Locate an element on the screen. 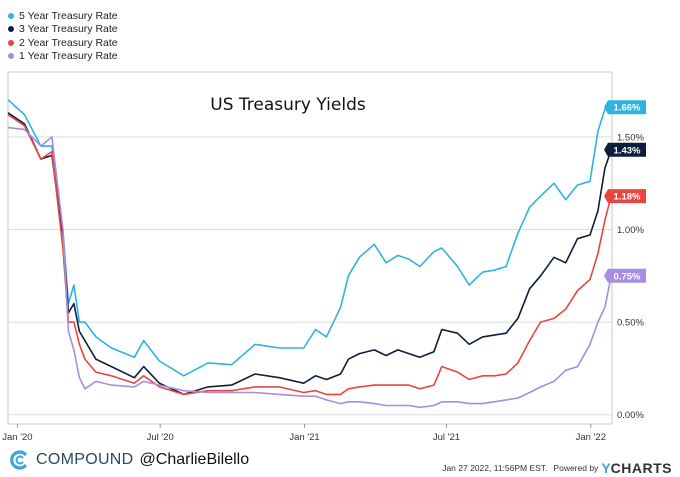  x-tick-label: Jan '22 is located at coordinates (591, 437).